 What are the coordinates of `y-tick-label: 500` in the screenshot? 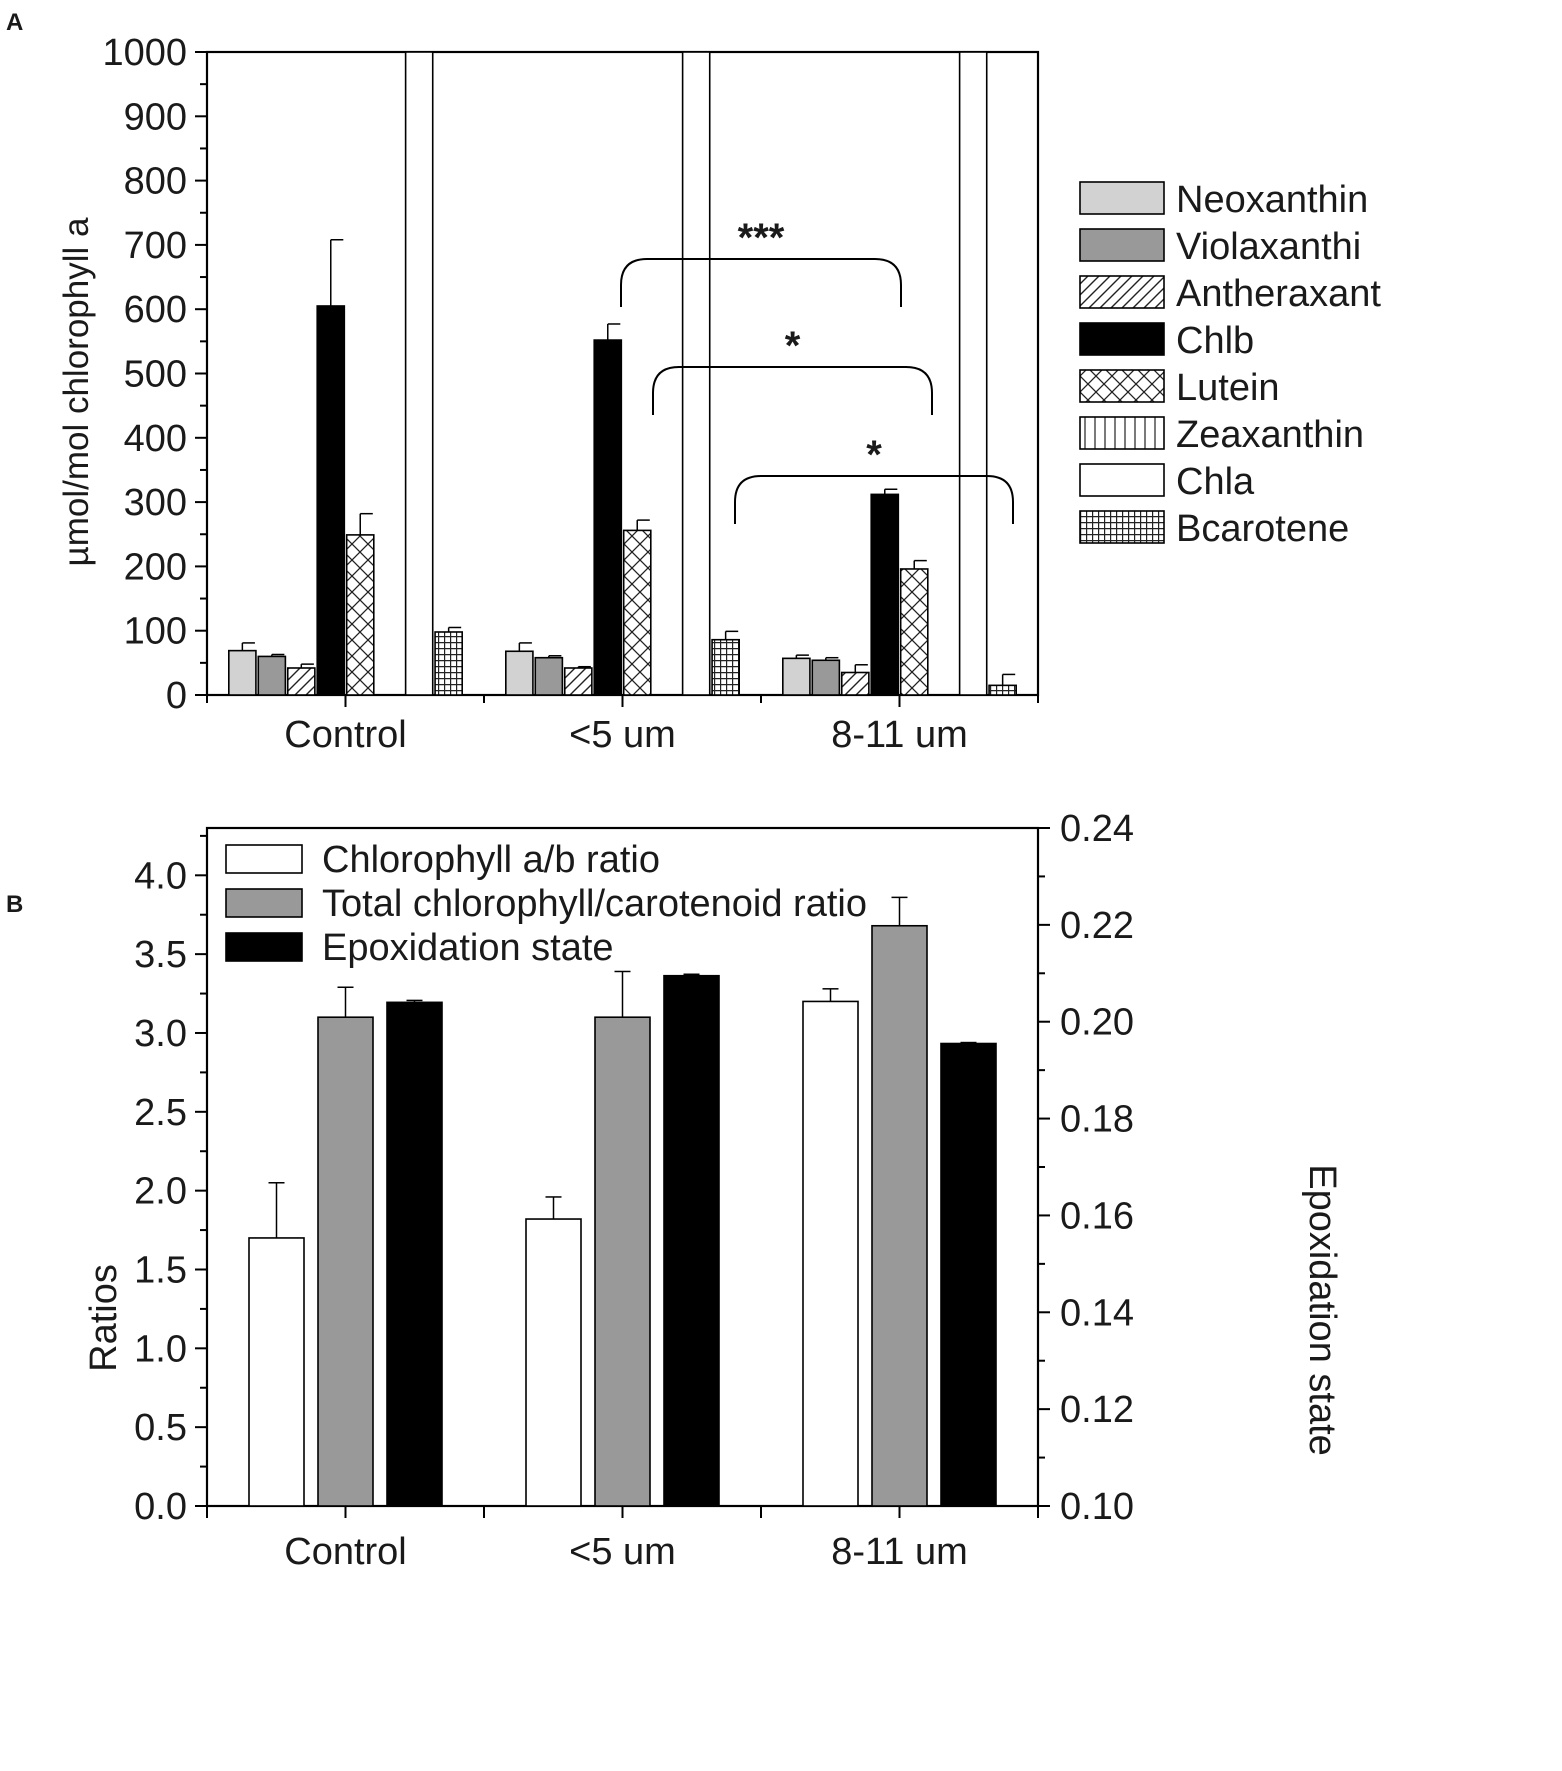 It's located at (155, 375).